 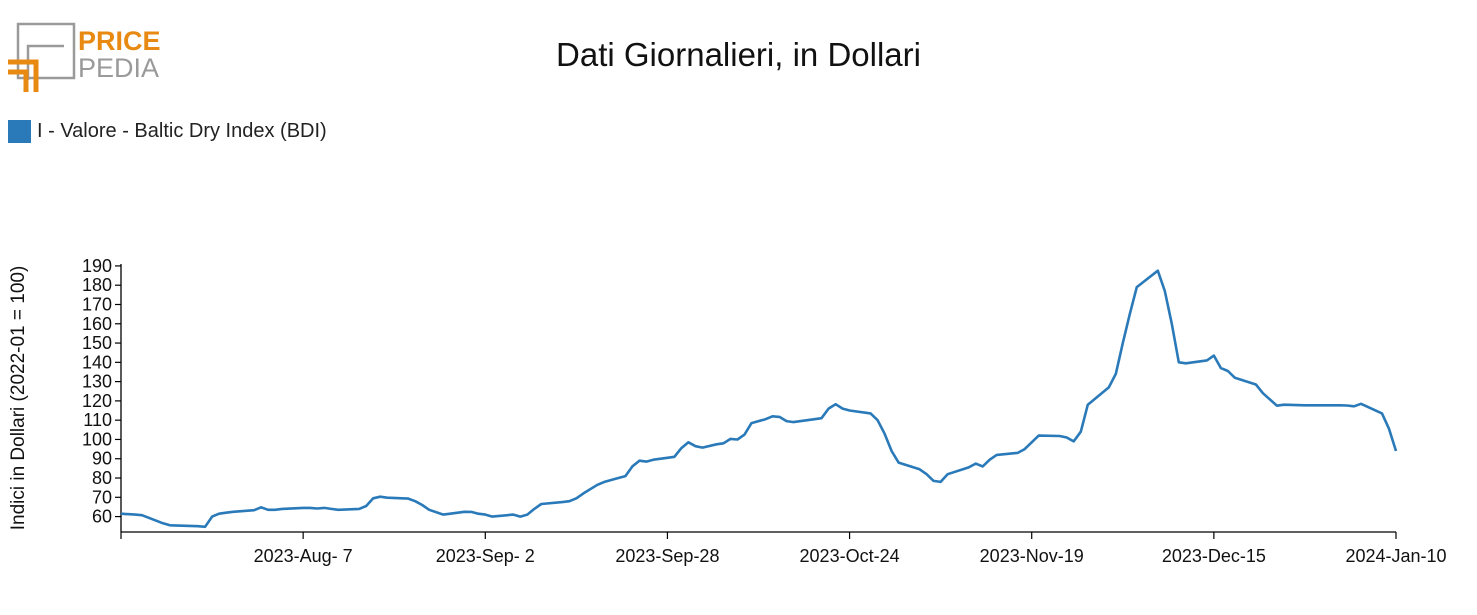 What do you see at coordinates (119, 41) in the screenshot?
I see `logo-text-price: PRICE` at bounding box center [119, 41].